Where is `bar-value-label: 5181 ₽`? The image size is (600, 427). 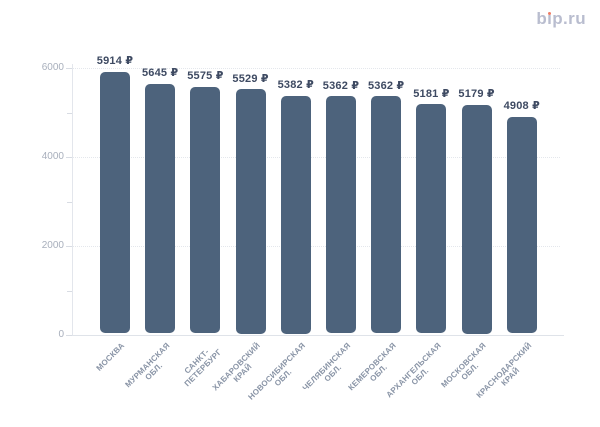 bar-value-label: 5181 ₽ is located at coordinates (431, 93).